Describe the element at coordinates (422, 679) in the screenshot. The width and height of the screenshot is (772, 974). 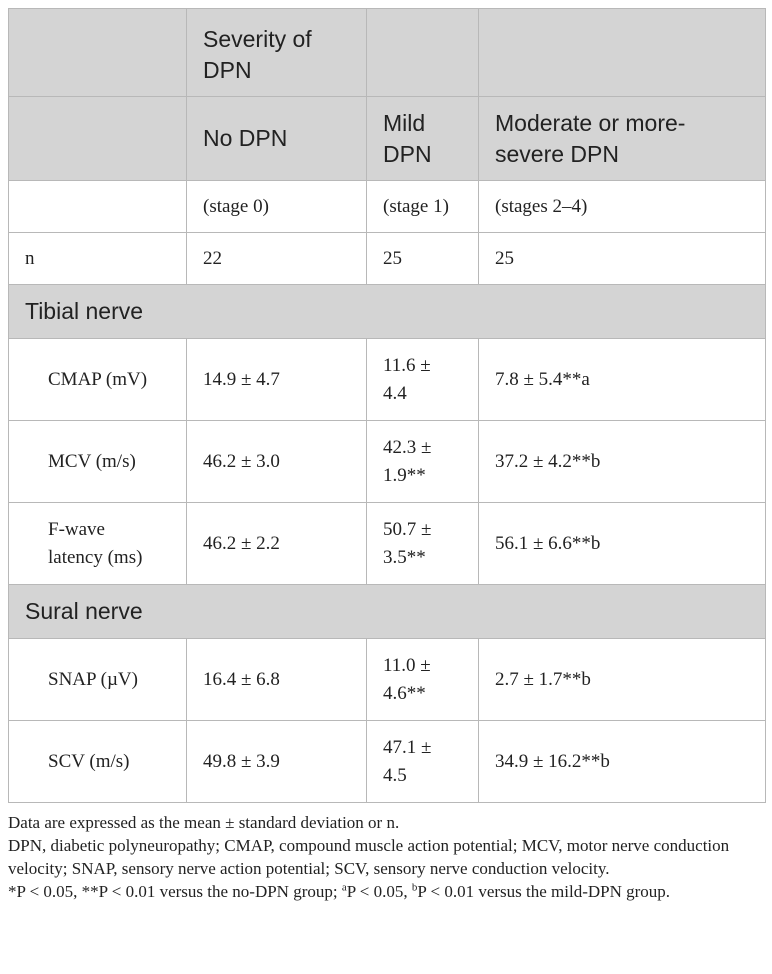
I see `cell-mild: 11.0 ± 4.6**` at that location.